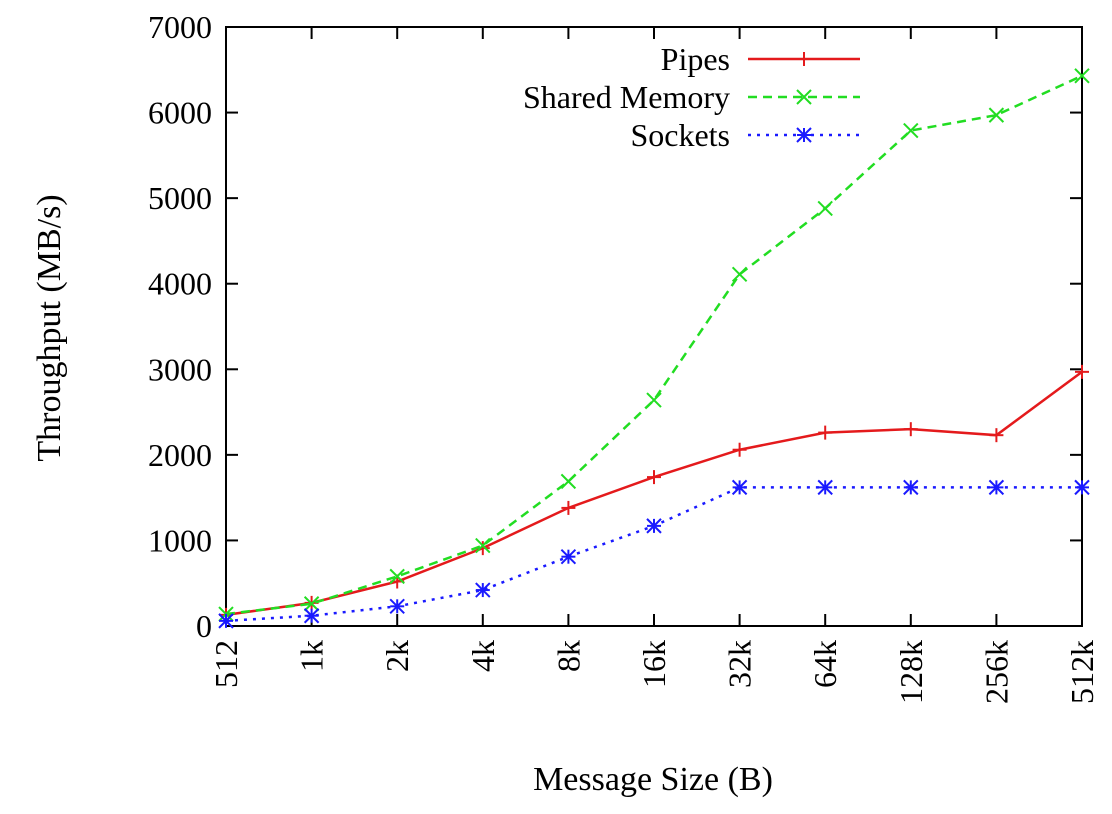 The width and height of the screenshot is (1112, 814). Describe the element at coordinates (49, 327) in the screenshot. I see `y-axis-title: Throughput (MB/s)` at that location.